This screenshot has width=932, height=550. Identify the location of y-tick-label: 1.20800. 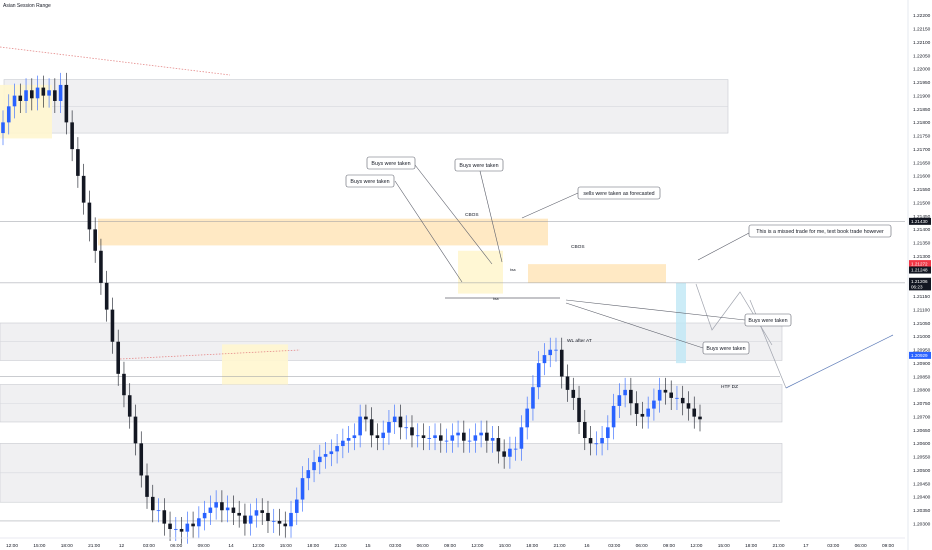
(922, 391).